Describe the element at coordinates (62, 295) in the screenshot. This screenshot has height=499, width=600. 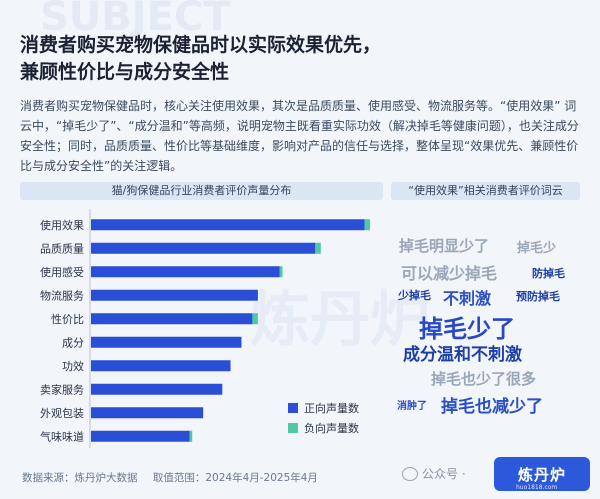
I see `category-label: 物流服务` at that location.